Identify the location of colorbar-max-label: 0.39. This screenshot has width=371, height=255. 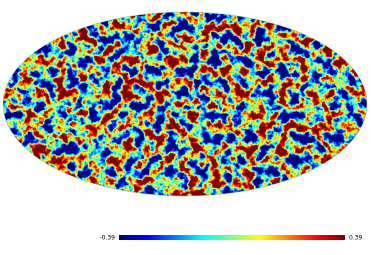
(356, 238).